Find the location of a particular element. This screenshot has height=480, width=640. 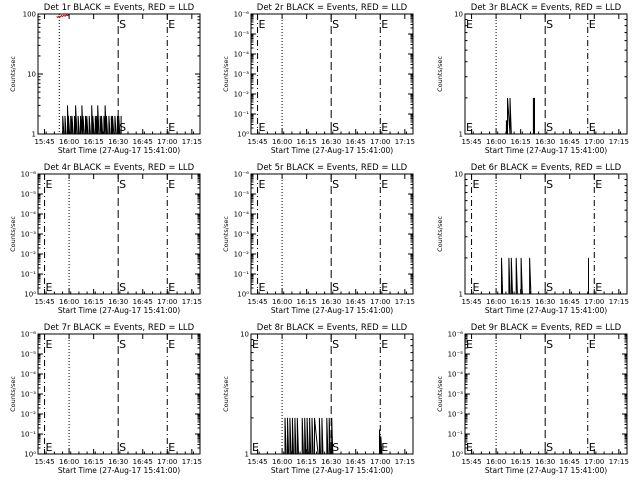

chart-title: Det 1r BLACK = Events, RED = LLD is located at coordinates (119, 8).